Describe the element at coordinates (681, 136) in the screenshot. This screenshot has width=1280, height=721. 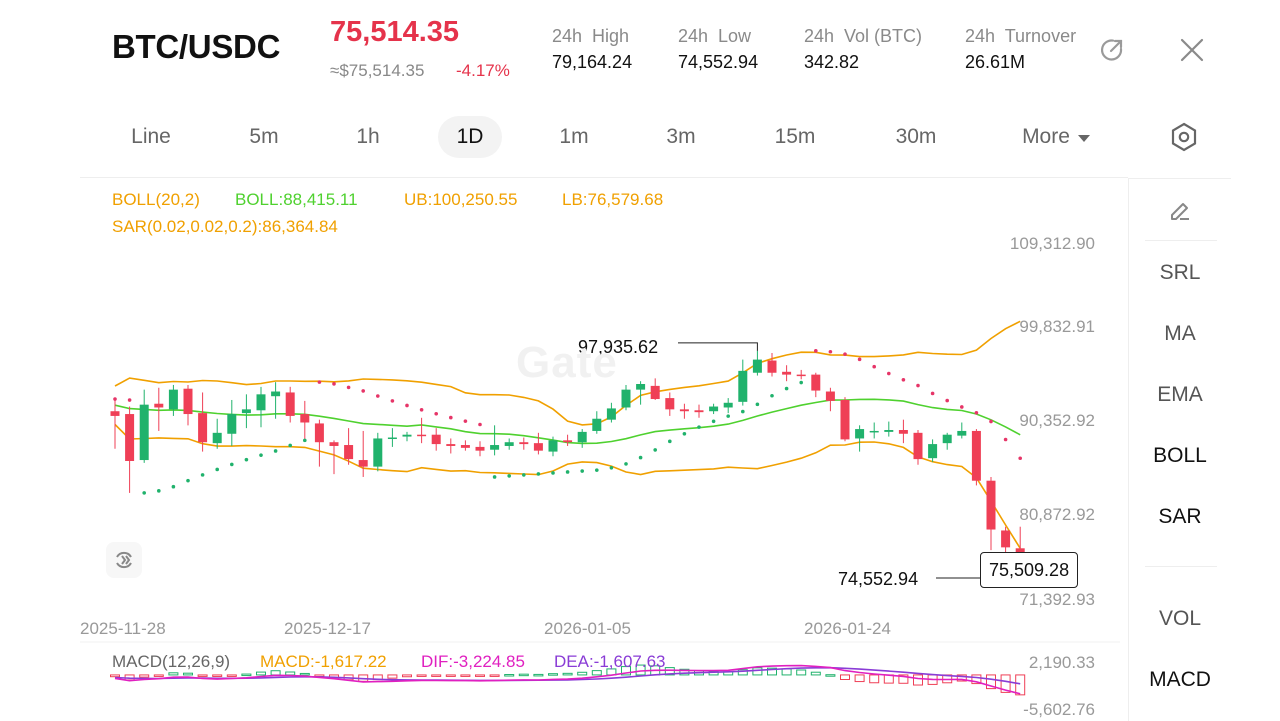
I see `tab-3m: 3m` at that location.